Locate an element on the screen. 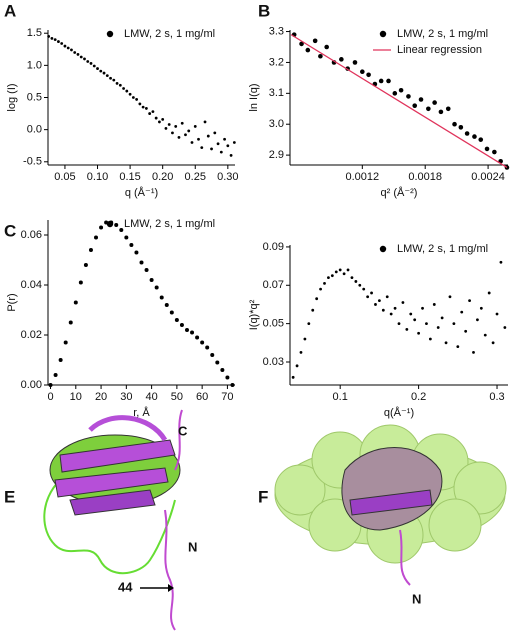  y-tick-label: 0.02 is located at coordinates (31, 335).